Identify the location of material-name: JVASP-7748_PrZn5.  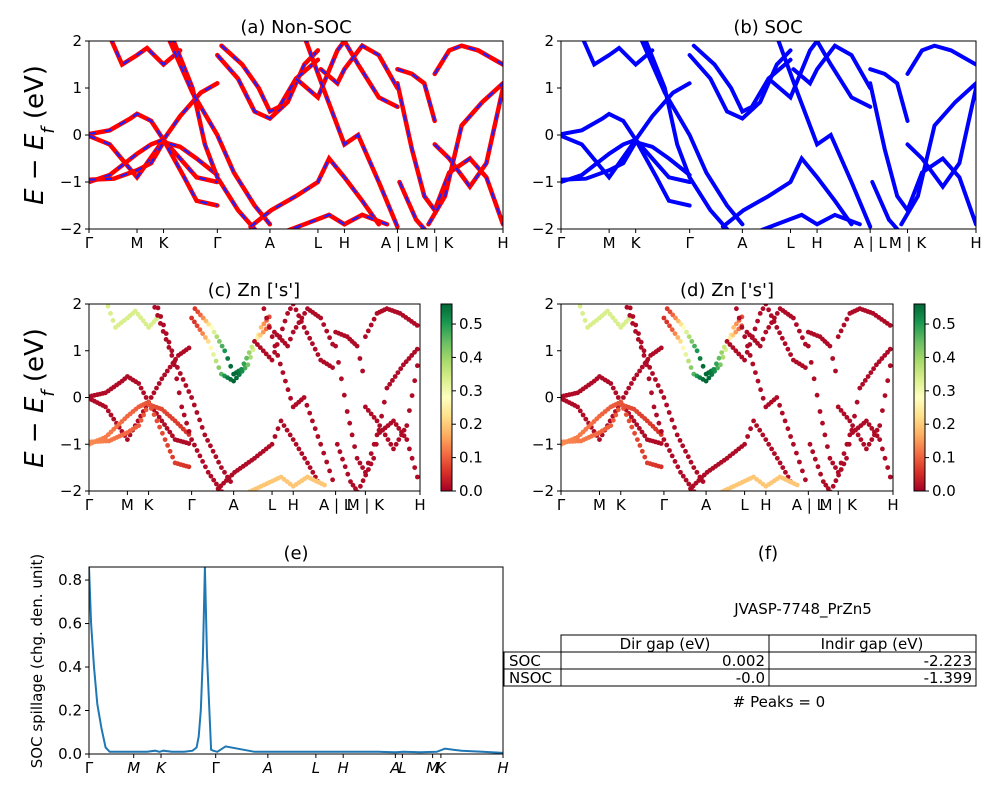
(802, 609).